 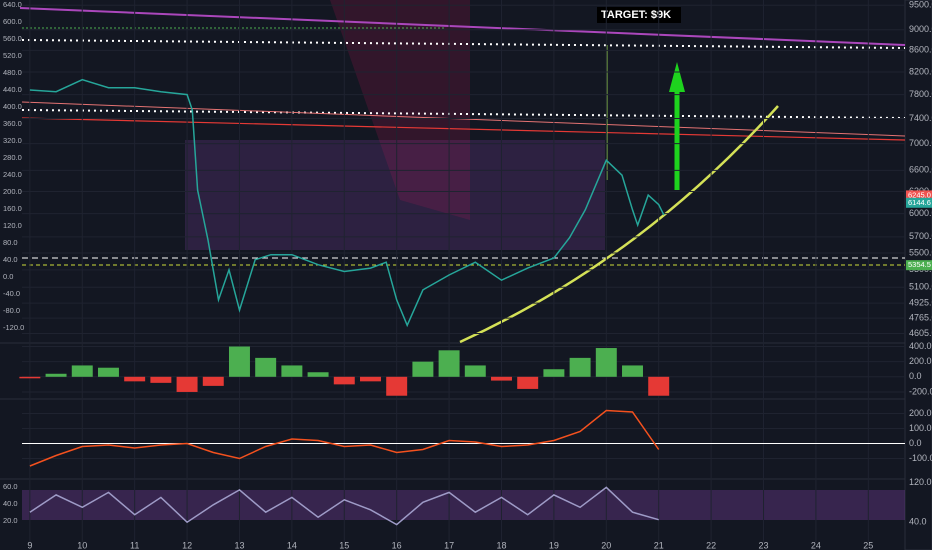 I want to click on price-tag-label: 5354.5, so click(x=919, y=264).